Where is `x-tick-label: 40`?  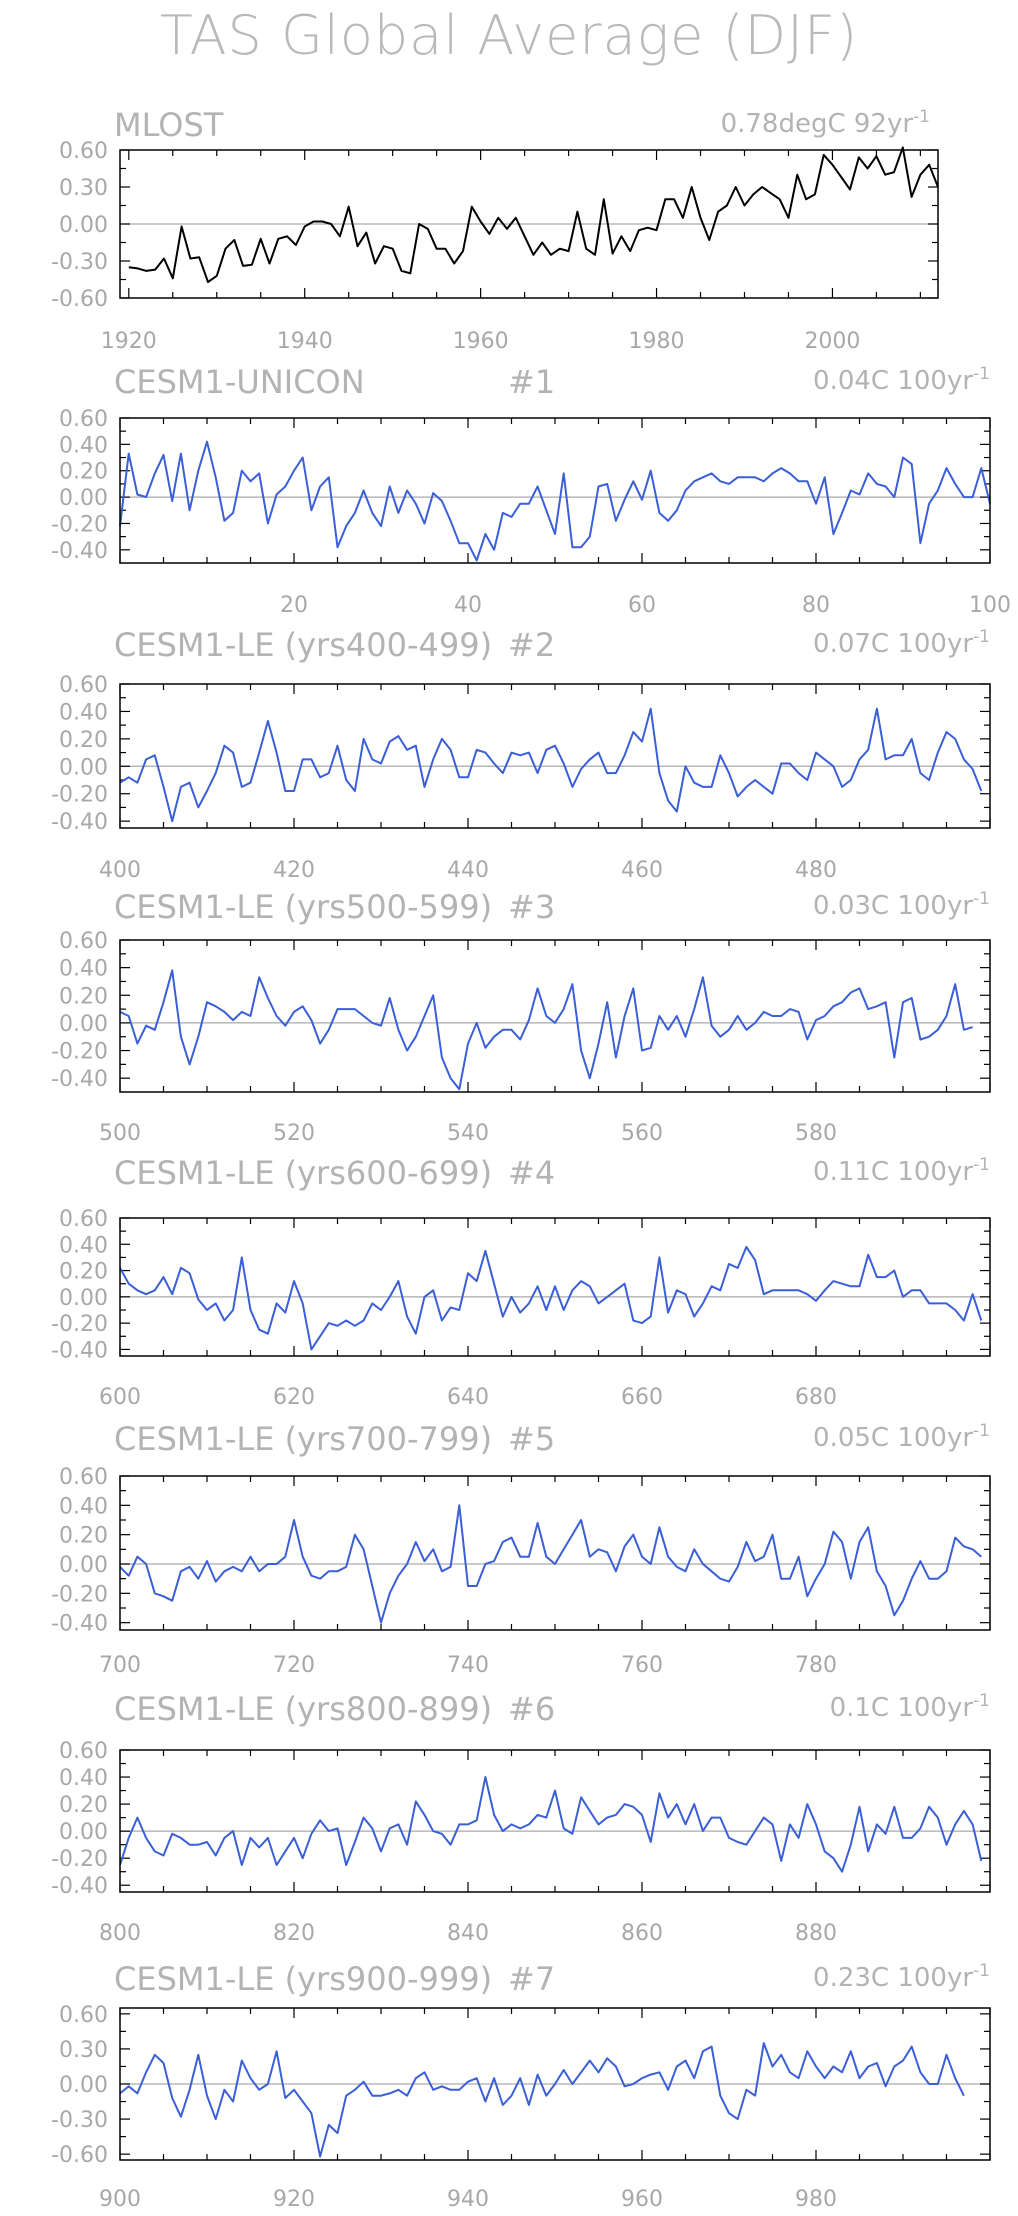
x-tick-label: 40 is located at coordinates (468, 605).